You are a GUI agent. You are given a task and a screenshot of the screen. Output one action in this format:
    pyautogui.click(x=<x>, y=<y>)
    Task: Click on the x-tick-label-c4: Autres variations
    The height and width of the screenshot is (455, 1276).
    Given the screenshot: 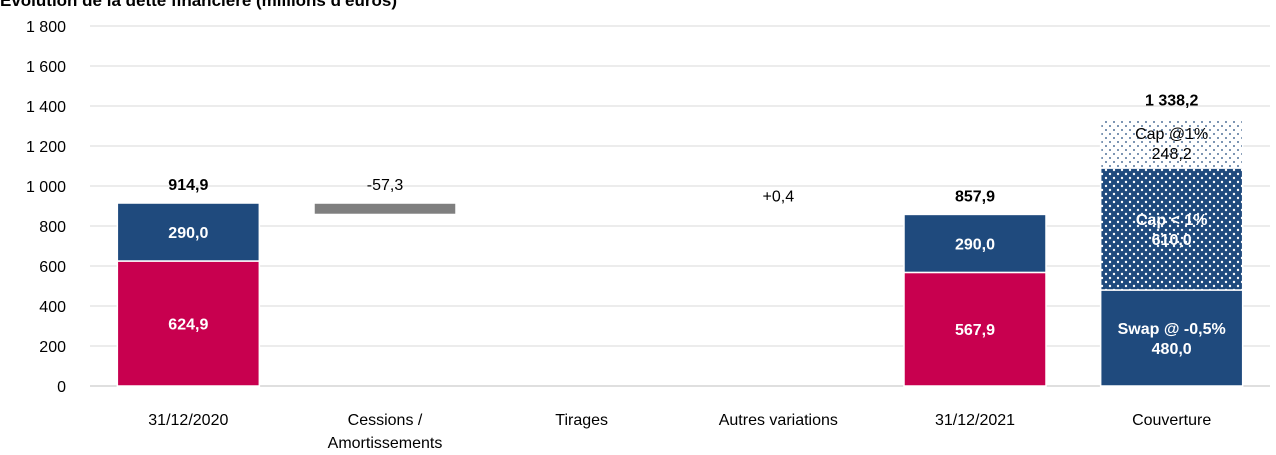 What is the action you would take?
    pyautogui.click(x=778, y=420)
    